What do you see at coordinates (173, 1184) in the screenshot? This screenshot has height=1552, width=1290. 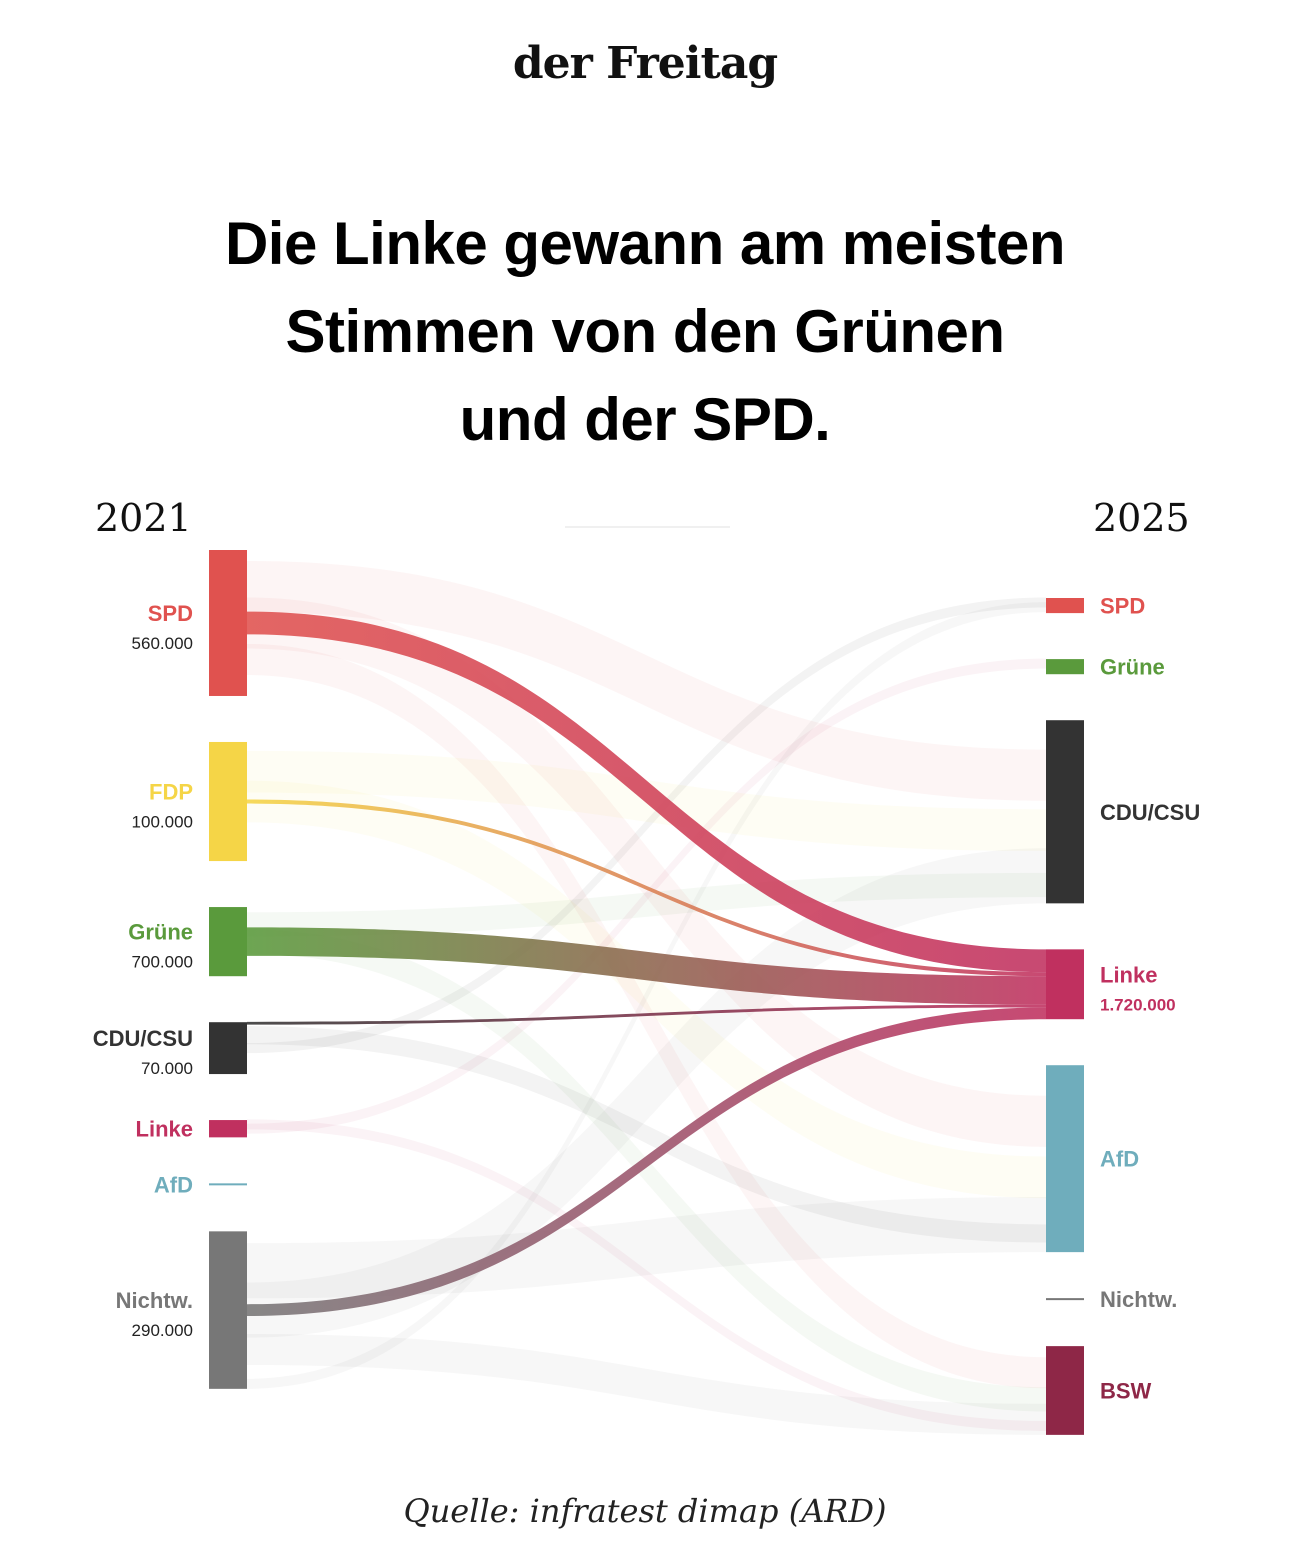 I see `left-label-afd: AfD` at bounding box center [173, 1184].